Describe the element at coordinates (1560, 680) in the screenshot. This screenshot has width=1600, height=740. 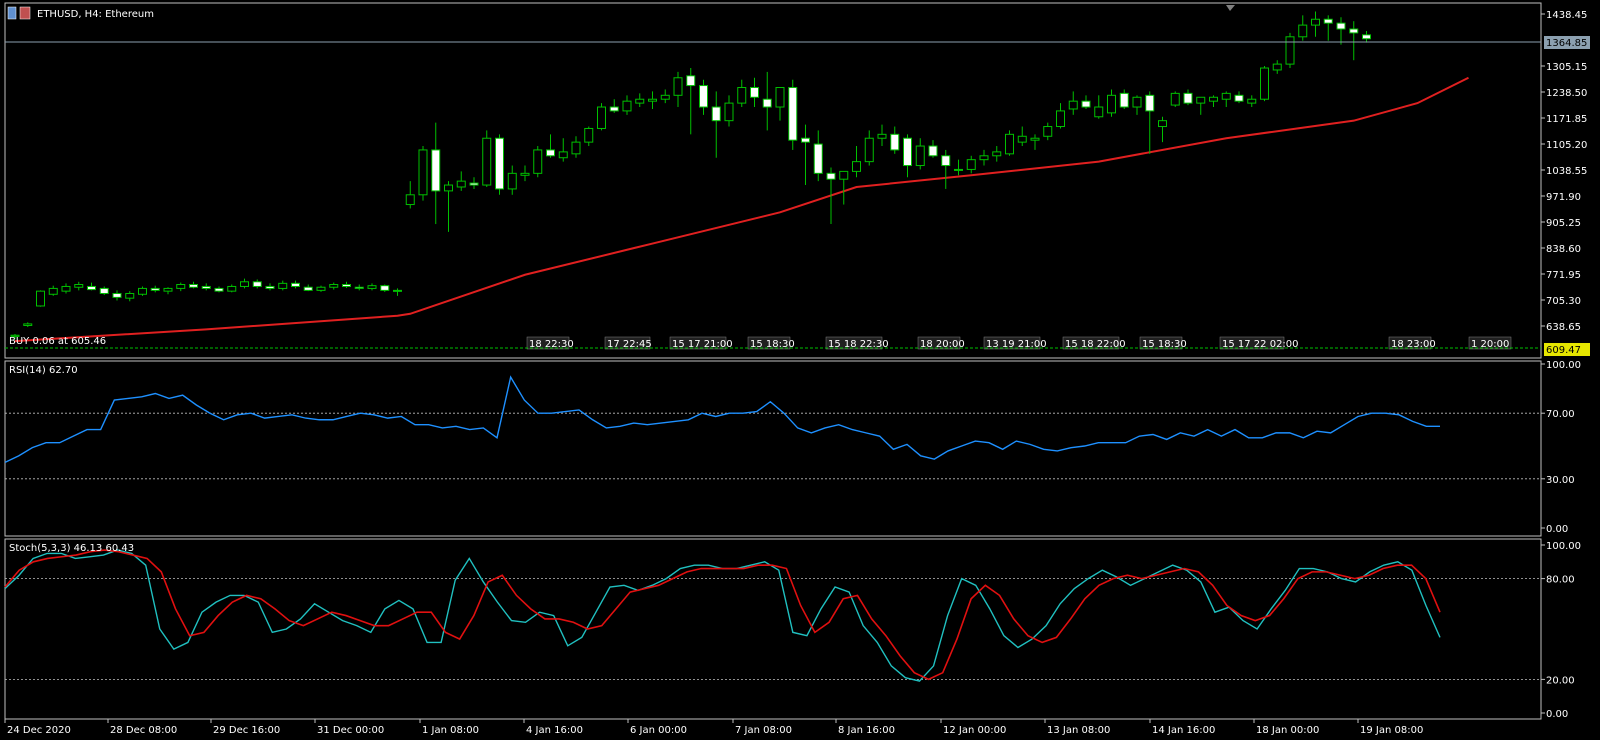
I see `stoch-tick-label: 20.00` at that location.